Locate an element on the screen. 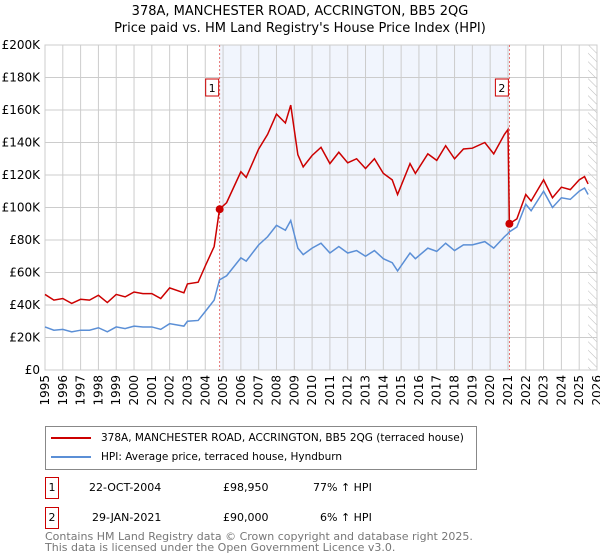  x-tick-label: 2007 is located at coordinates (259, 390).